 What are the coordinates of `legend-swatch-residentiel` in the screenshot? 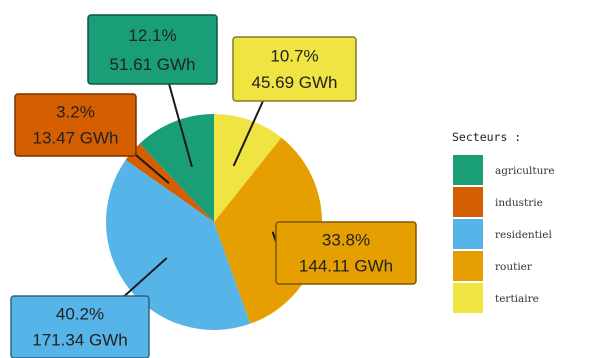 It's located at (468, 234).